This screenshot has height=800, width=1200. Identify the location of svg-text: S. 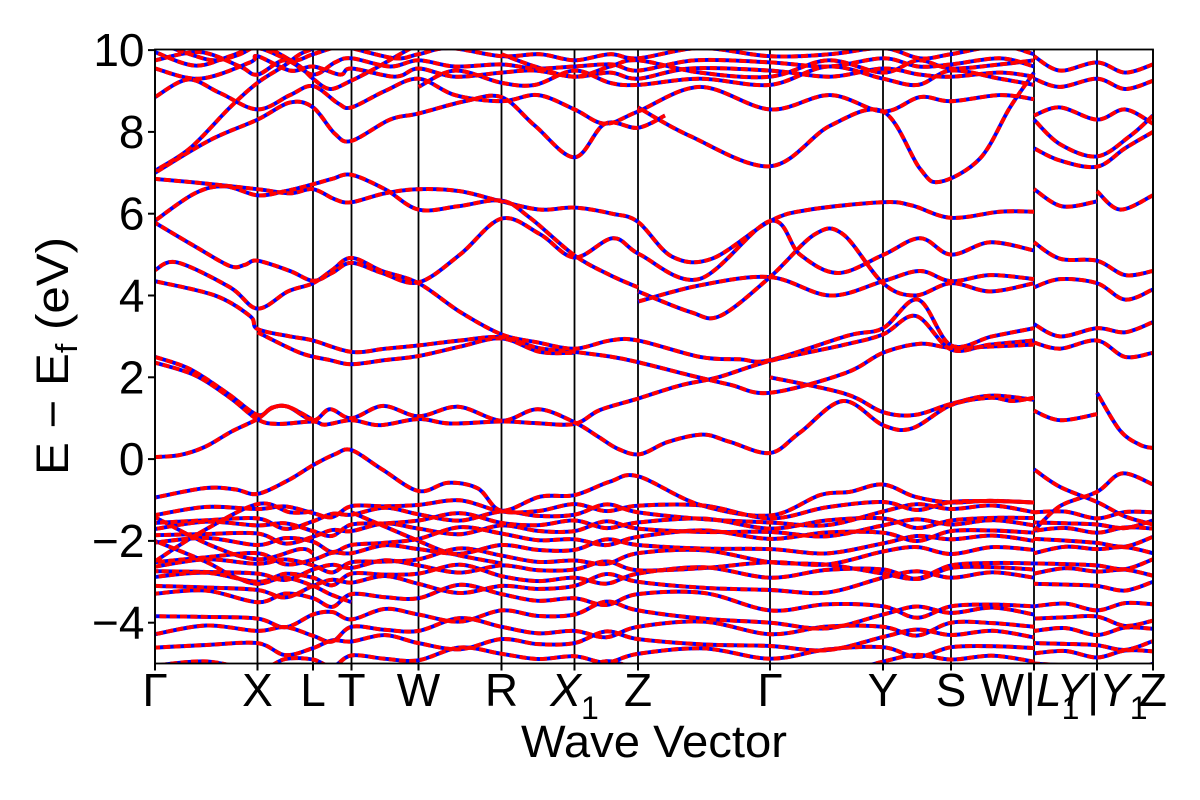
(951, 690).